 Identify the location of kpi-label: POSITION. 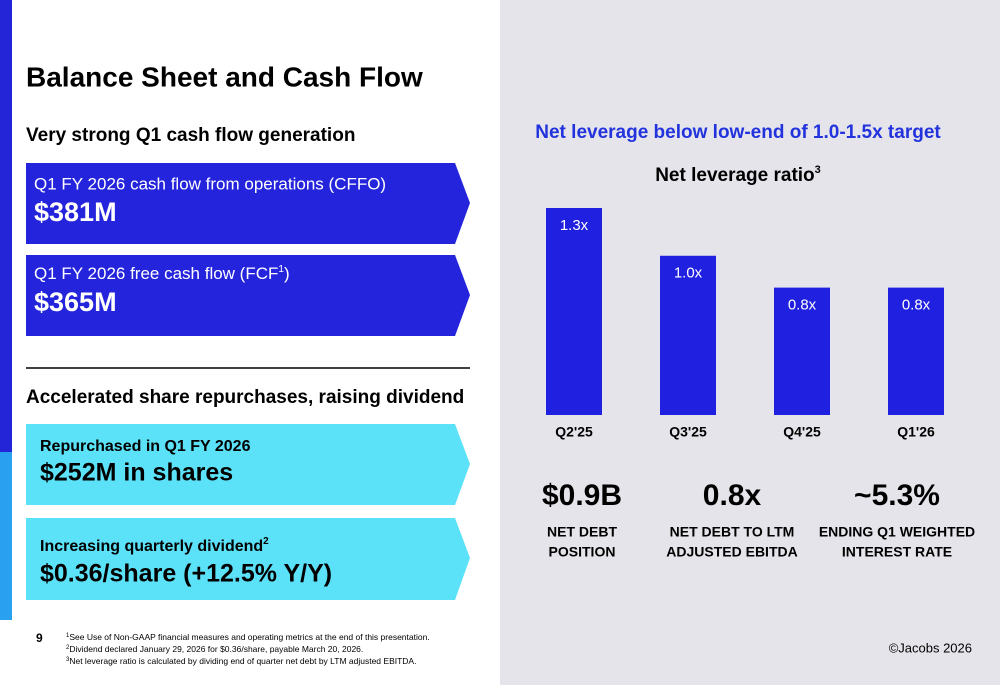
(582, 552).